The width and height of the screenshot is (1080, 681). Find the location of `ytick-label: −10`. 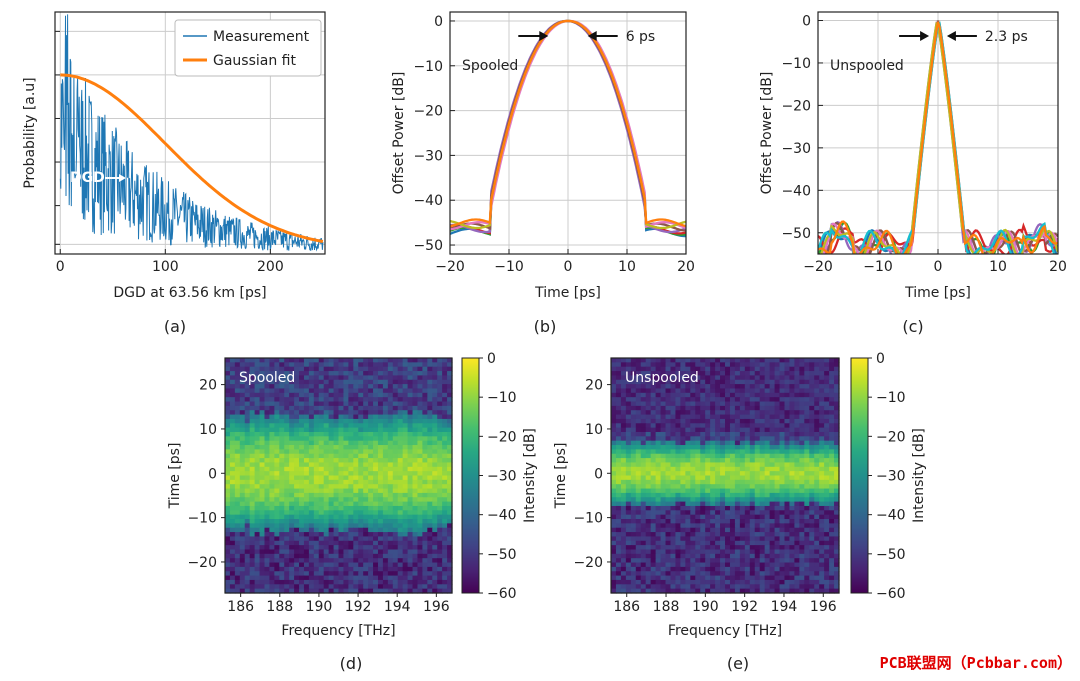

ytick-label: −10 is located at coordinates (428, 67).